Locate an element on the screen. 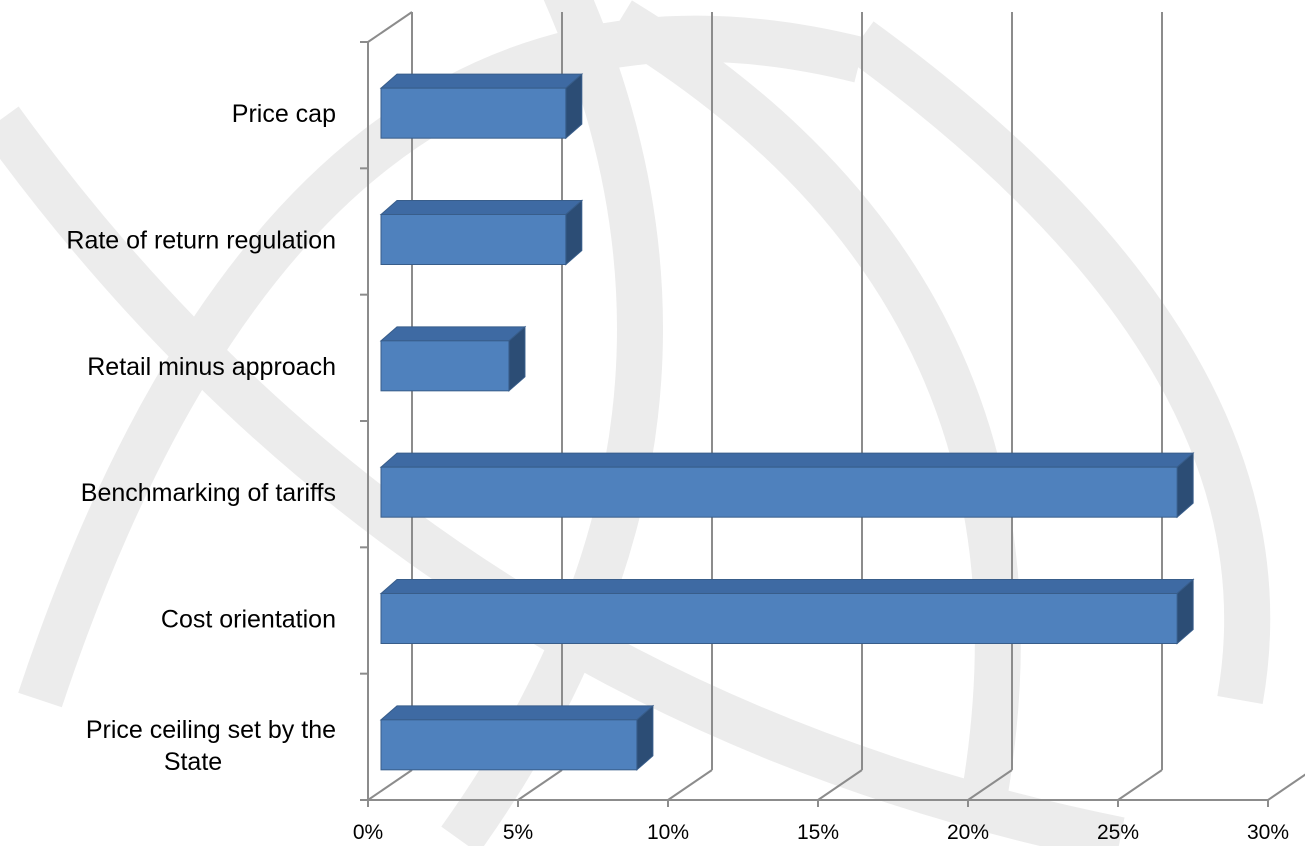  category-label-1: Rate of return regulation is located at coordinates (201, 241).